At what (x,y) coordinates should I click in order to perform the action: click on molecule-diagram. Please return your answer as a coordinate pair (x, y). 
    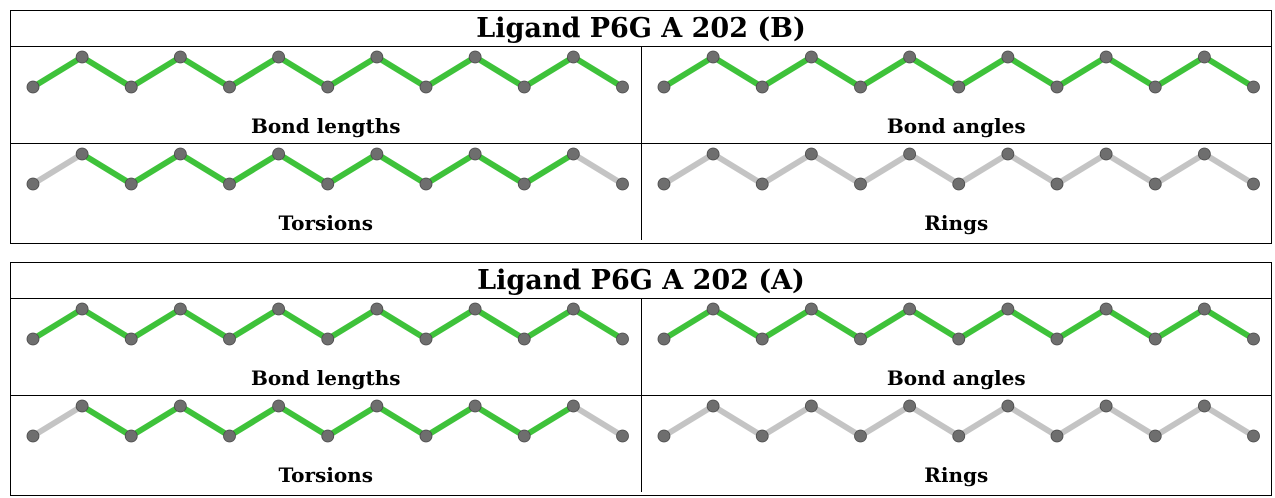
    Looking at the image, I should click on (327, 324).